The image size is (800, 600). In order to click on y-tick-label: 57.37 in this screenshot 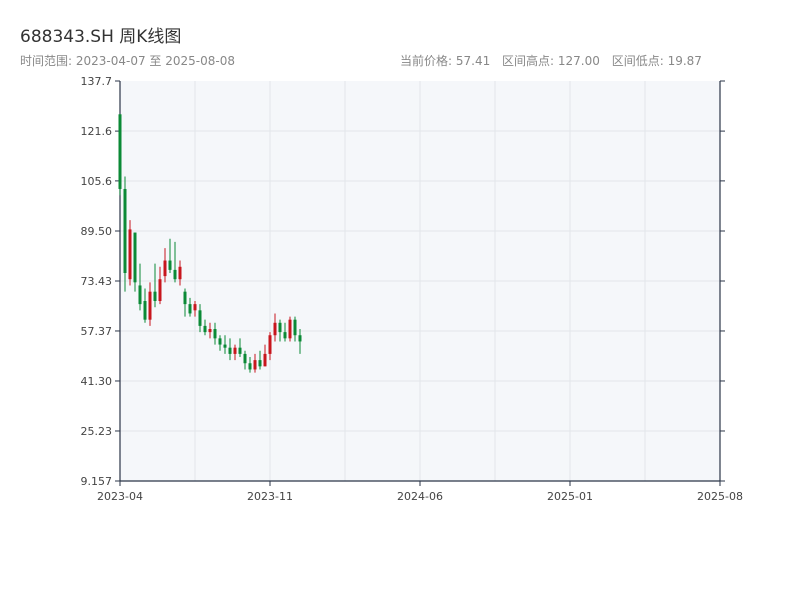, I will do `click(97, 331)`.